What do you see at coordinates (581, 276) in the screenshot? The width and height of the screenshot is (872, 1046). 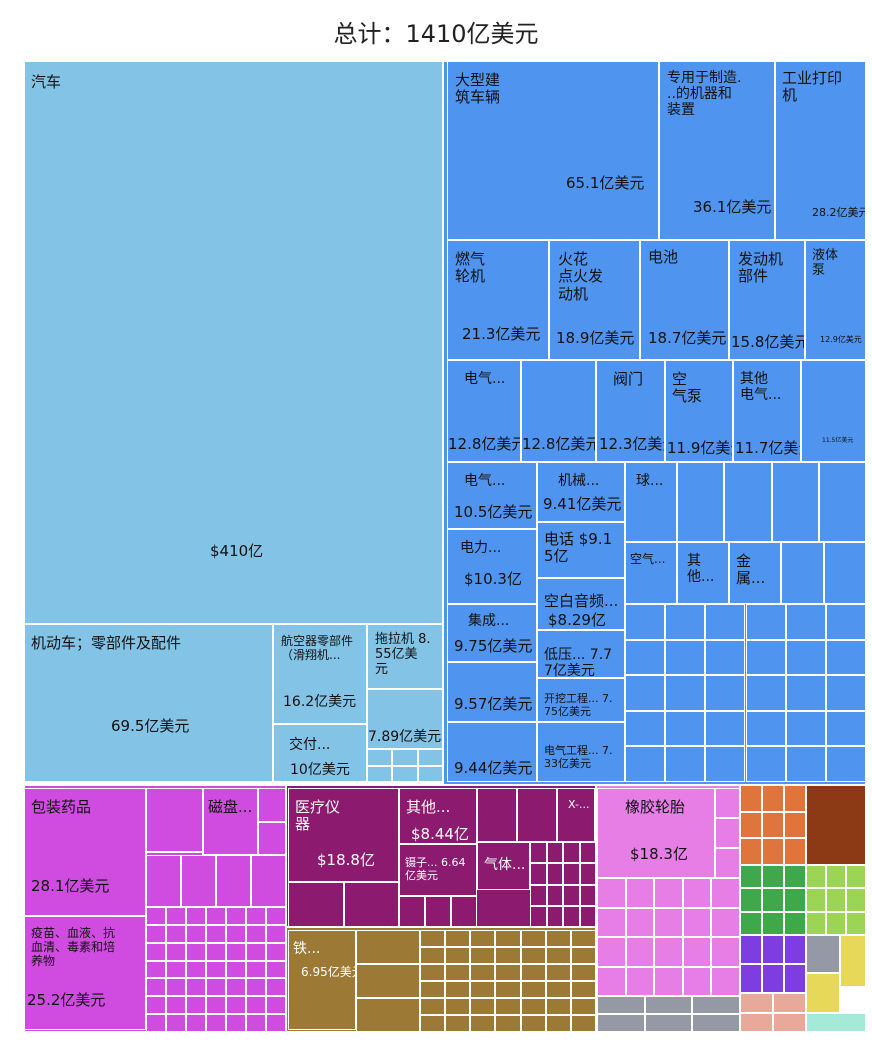 I see `cell-label: 火花 点火发 动机` at bounding box center [581, 276].